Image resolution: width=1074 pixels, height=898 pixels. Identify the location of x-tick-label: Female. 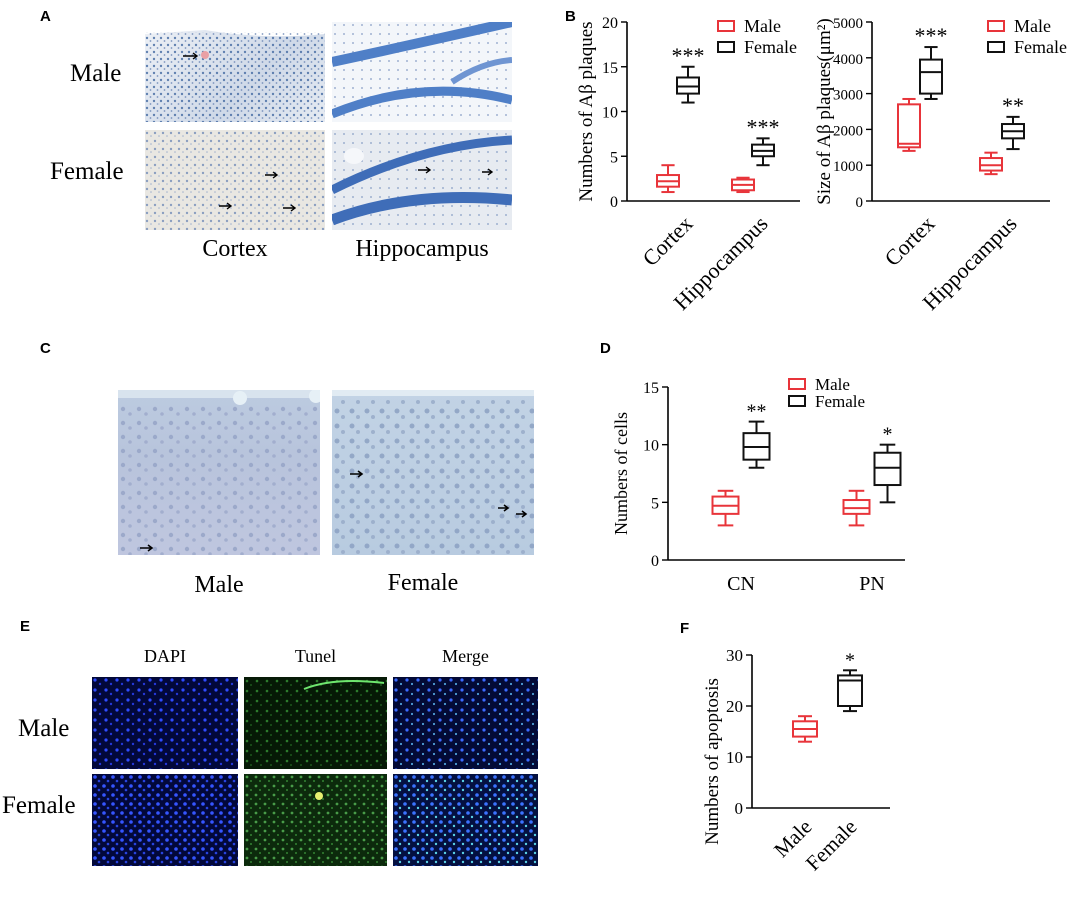
(831, 845).